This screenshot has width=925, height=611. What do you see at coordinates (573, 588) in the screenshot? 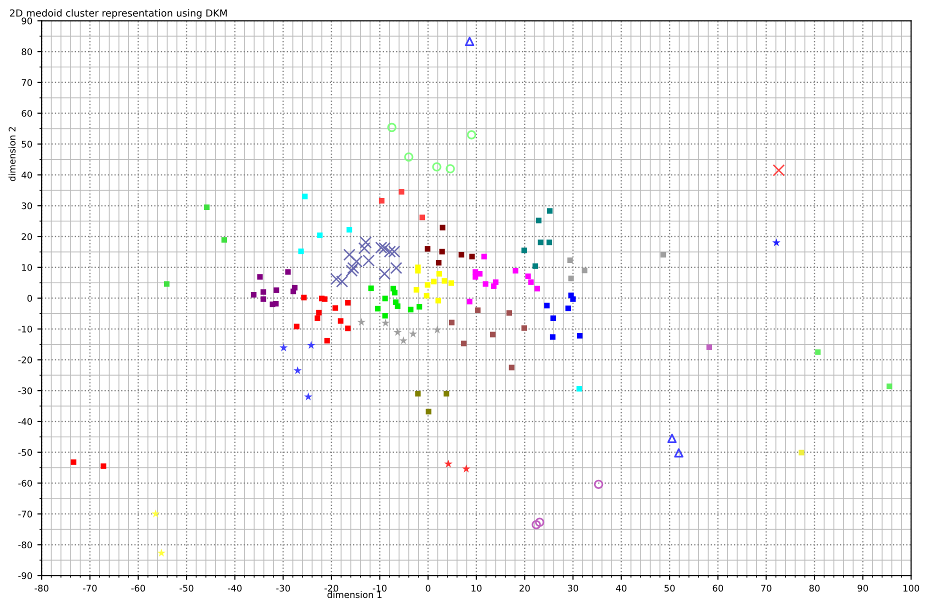
I see `x-tick-label: 30` at bounding box center [573, 588].